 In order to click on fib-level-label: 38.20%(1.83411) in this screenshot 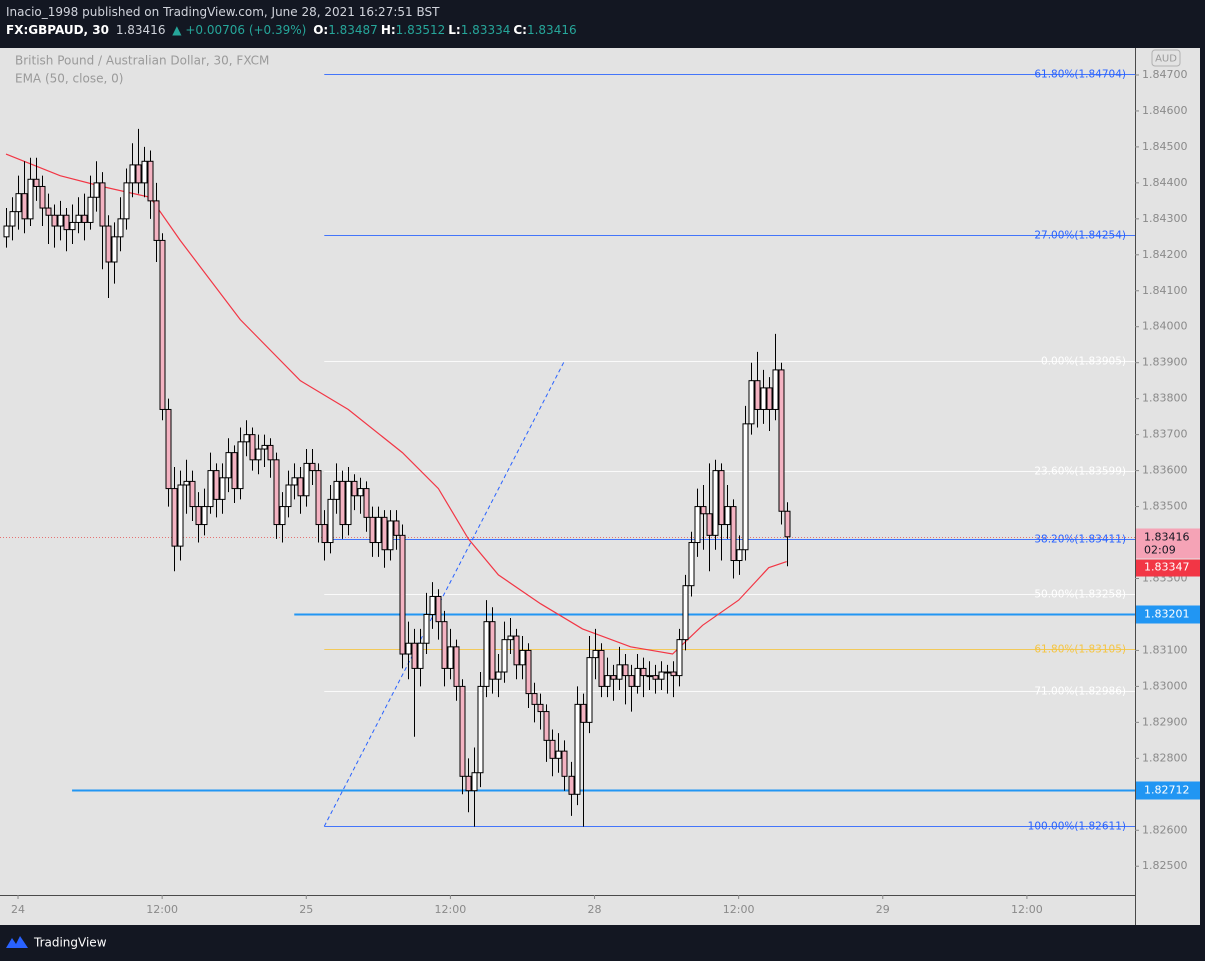, I will do `click(1080, 540)`.